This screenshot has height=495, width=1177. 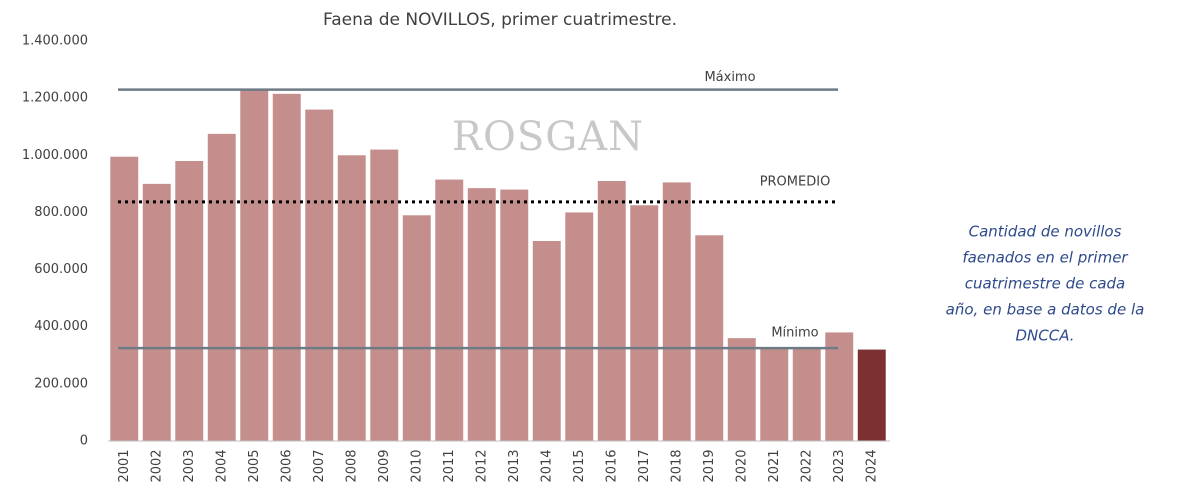 What do you see at coordinates (579, 465) in the screenshot?
I see `x-tick-label: 2015` at bounding box center [579, 465].